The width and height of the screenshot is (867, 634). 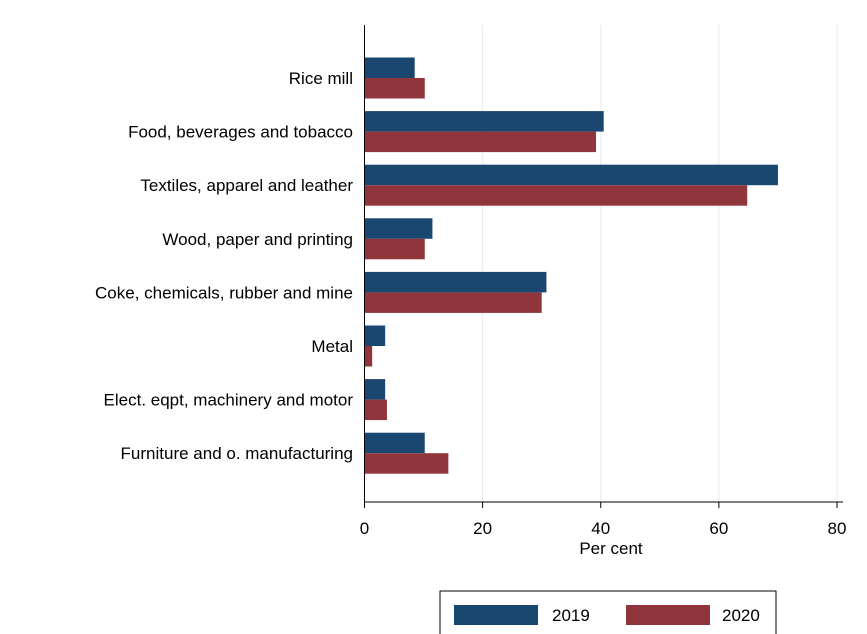 I want to click on category-label: Food, beverages and tobacco, so click(x=240, y=132).